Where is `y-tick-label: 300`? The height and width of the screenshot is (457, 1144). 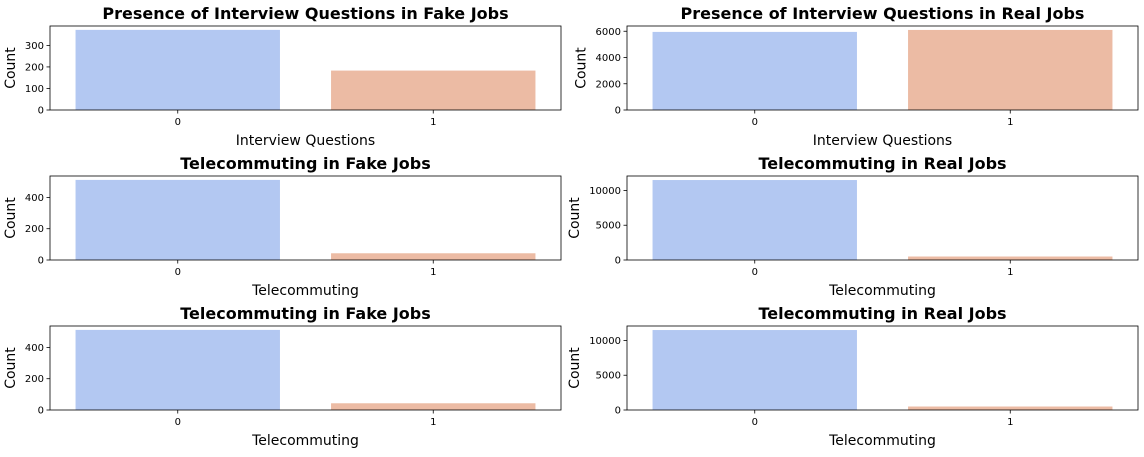
y-tick-label: 300 is located at coordinates (34, 46).